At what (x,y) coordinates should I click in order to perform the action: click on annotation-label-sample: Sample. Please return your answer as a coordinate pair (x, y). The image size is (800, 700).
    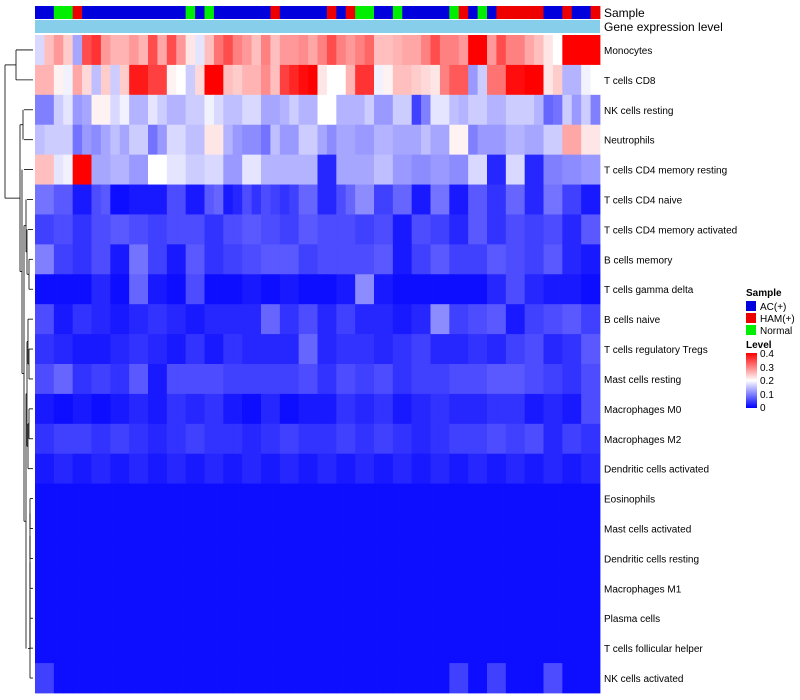
    Looking at the image, I should click on (624, 13).